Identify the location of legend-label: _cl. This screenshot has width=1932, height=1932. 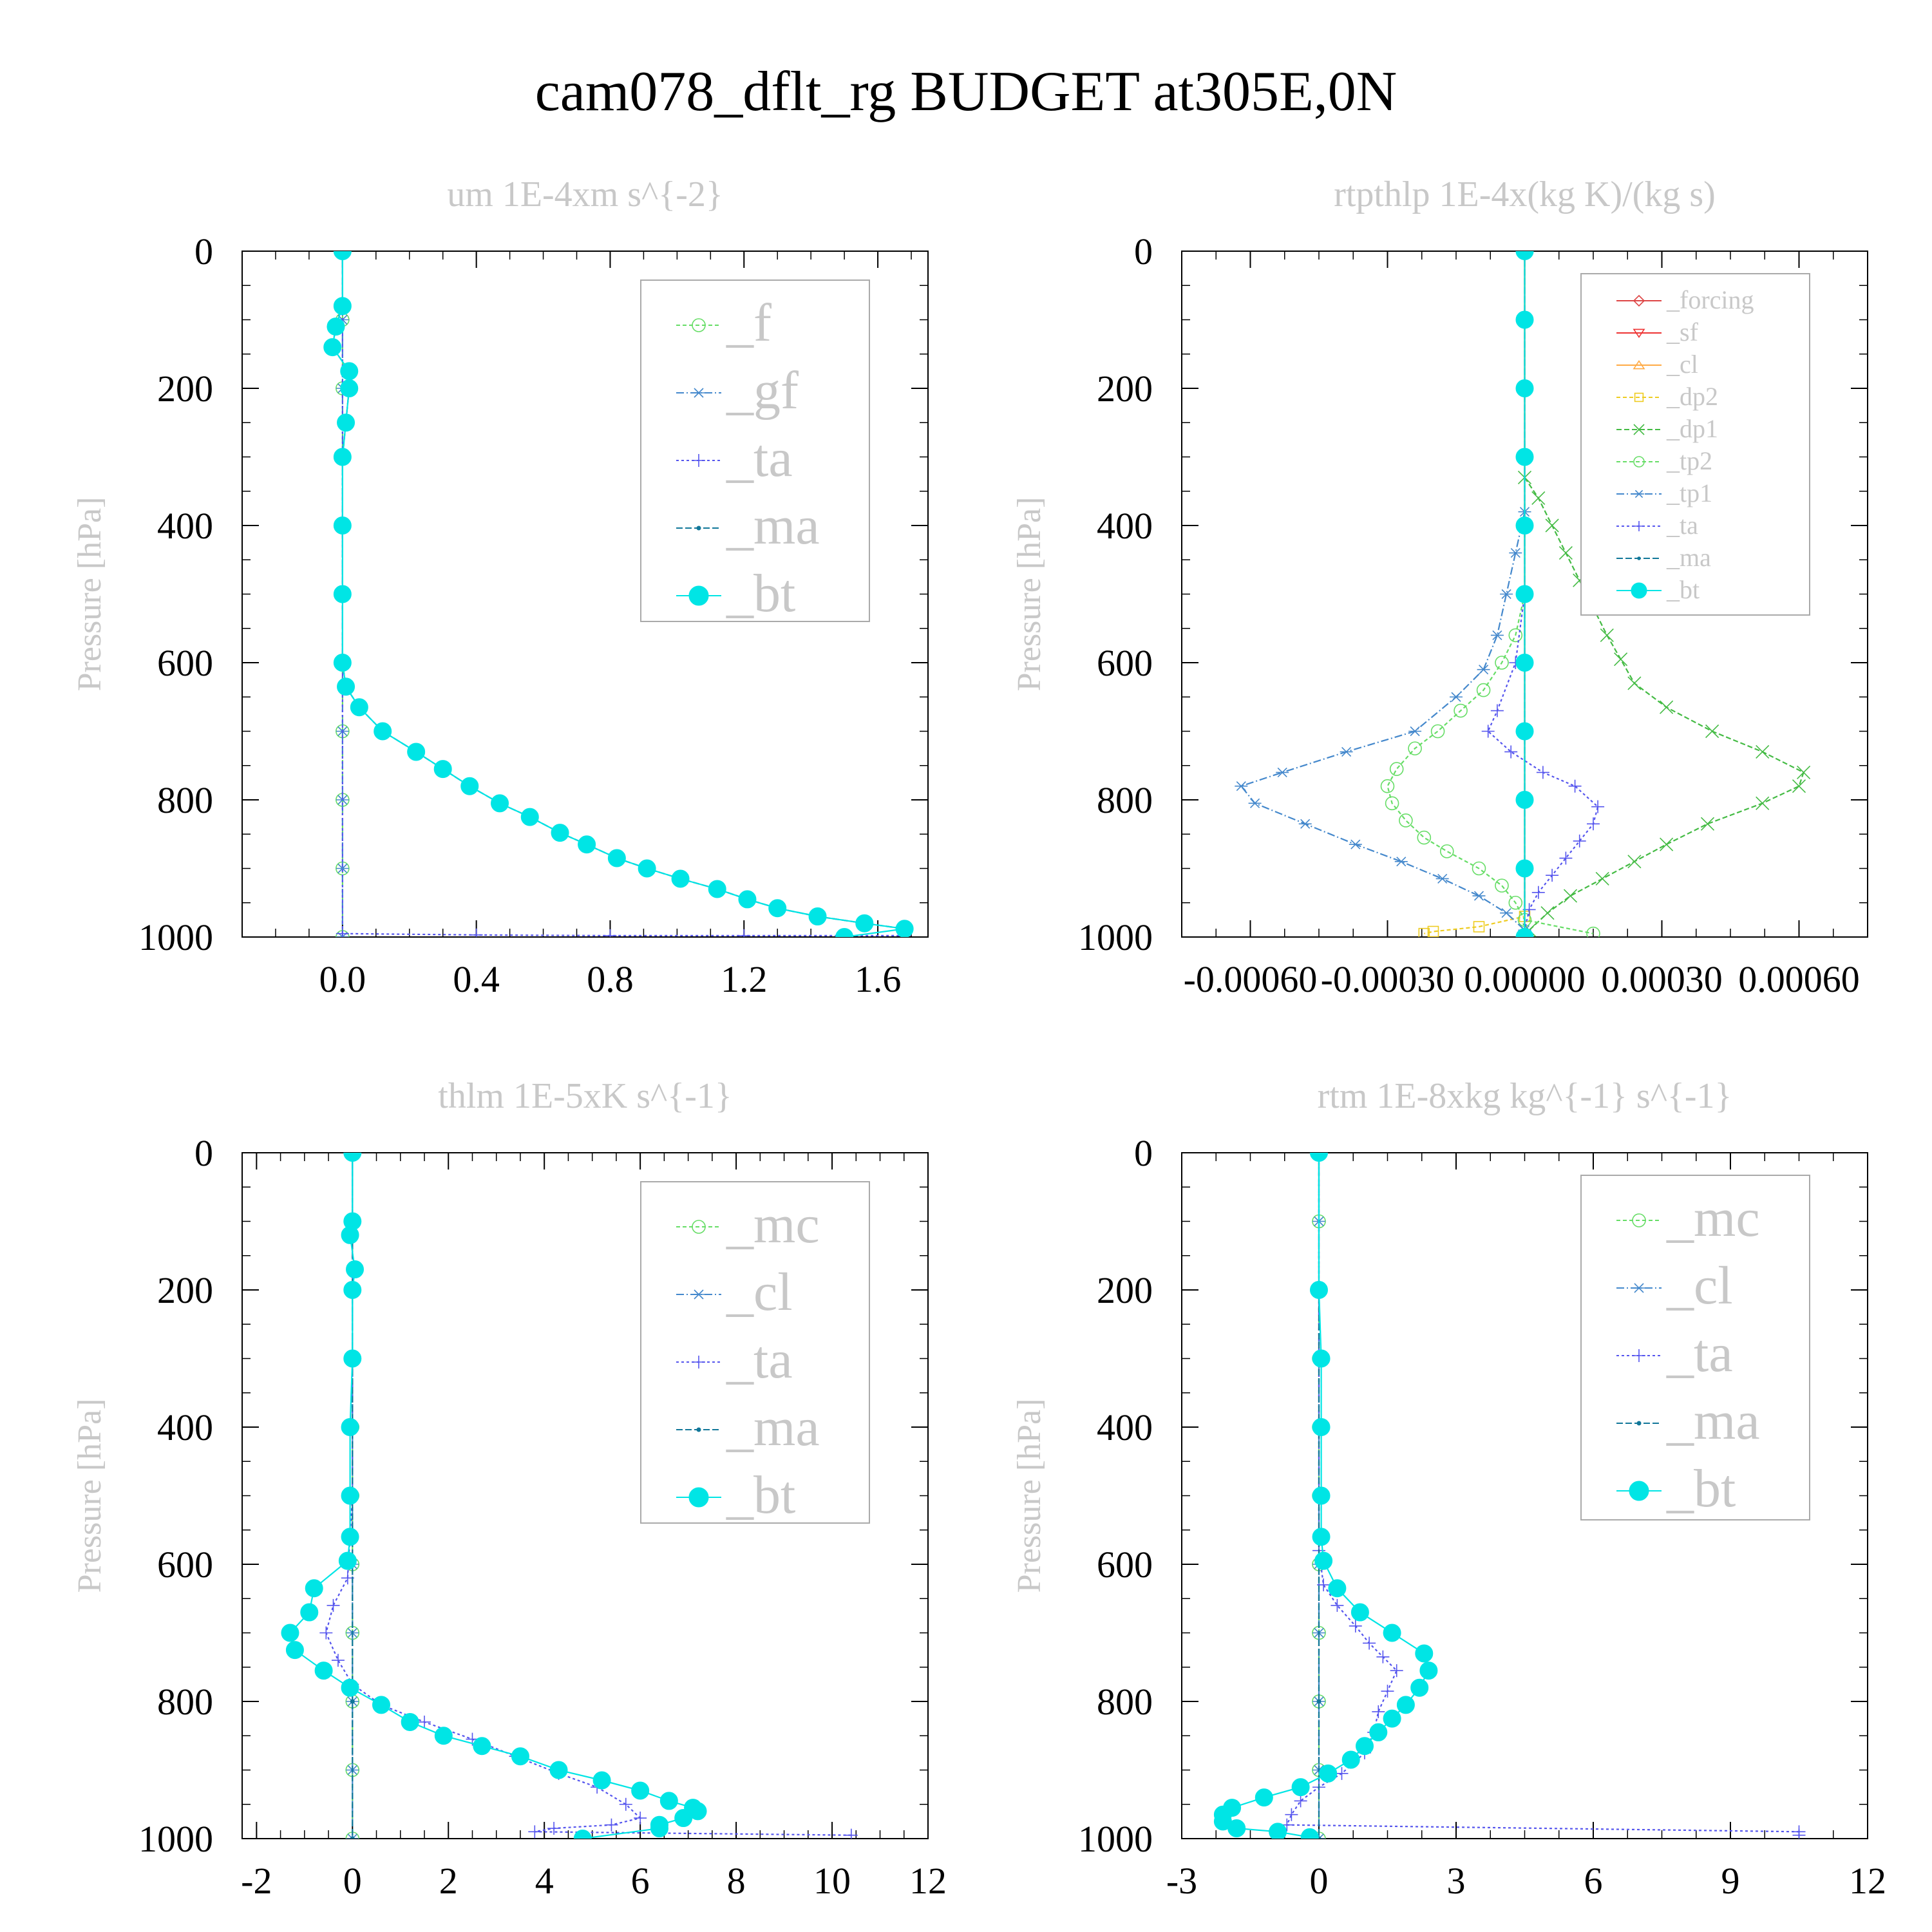
(1700, 1286).